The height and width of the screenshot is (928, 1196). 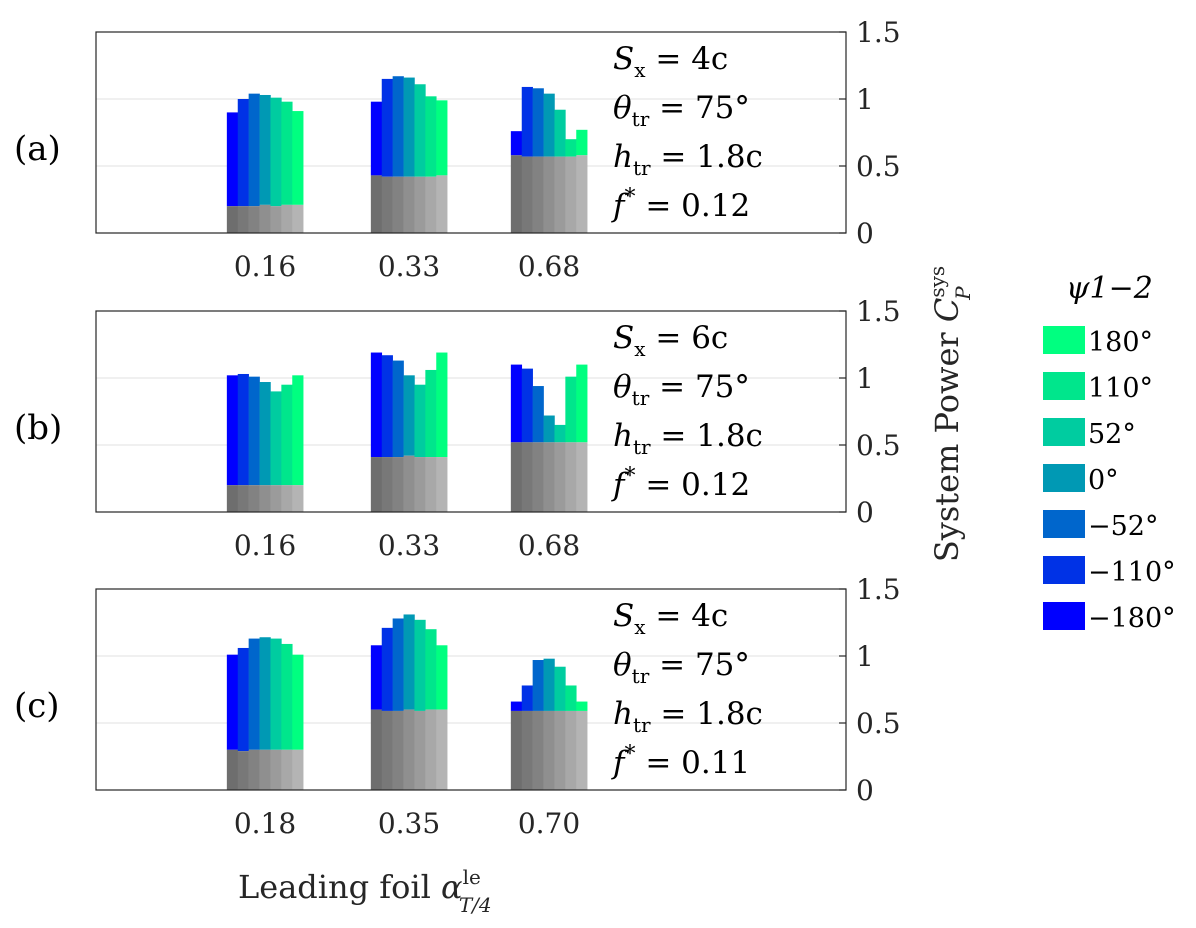 I want to click on y-axis-title-symbol: C, so click(x=947, y=310).